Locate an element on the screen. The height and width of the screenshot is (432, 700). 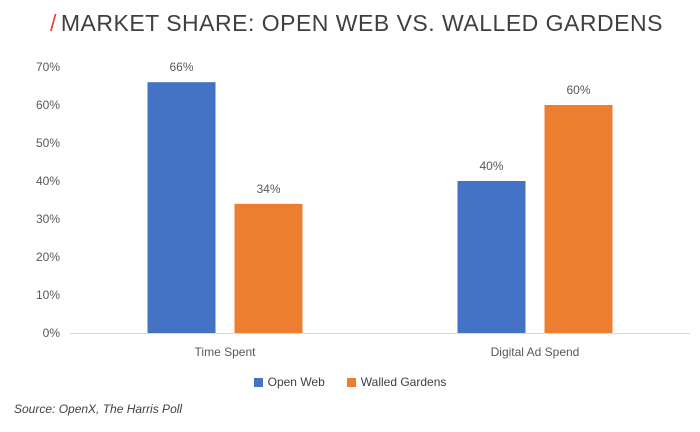
data-label-open-web: 40% is located at coordinates (491, 166).